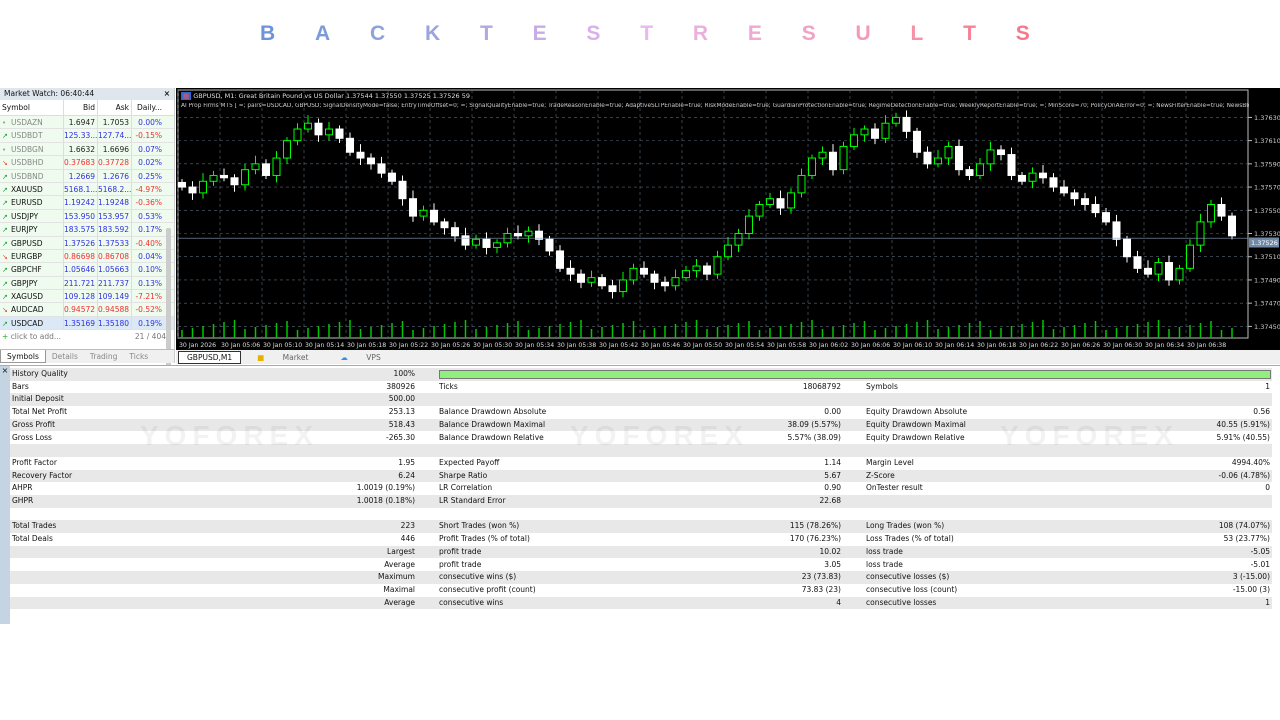 This screenshot has height=720, width=1280. I want to click on daily-change-cell: 0.17%, so click(148, 229).